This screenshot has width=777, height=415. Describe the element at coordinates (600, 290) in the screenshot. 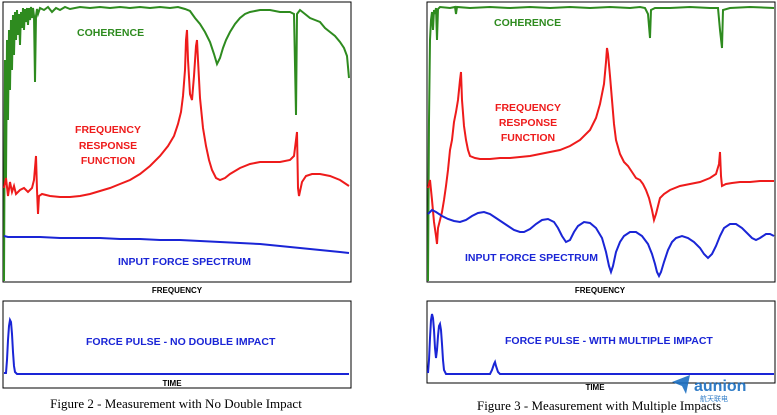

I see `right-frequency-axis-label: FREQUENCY` at that location.